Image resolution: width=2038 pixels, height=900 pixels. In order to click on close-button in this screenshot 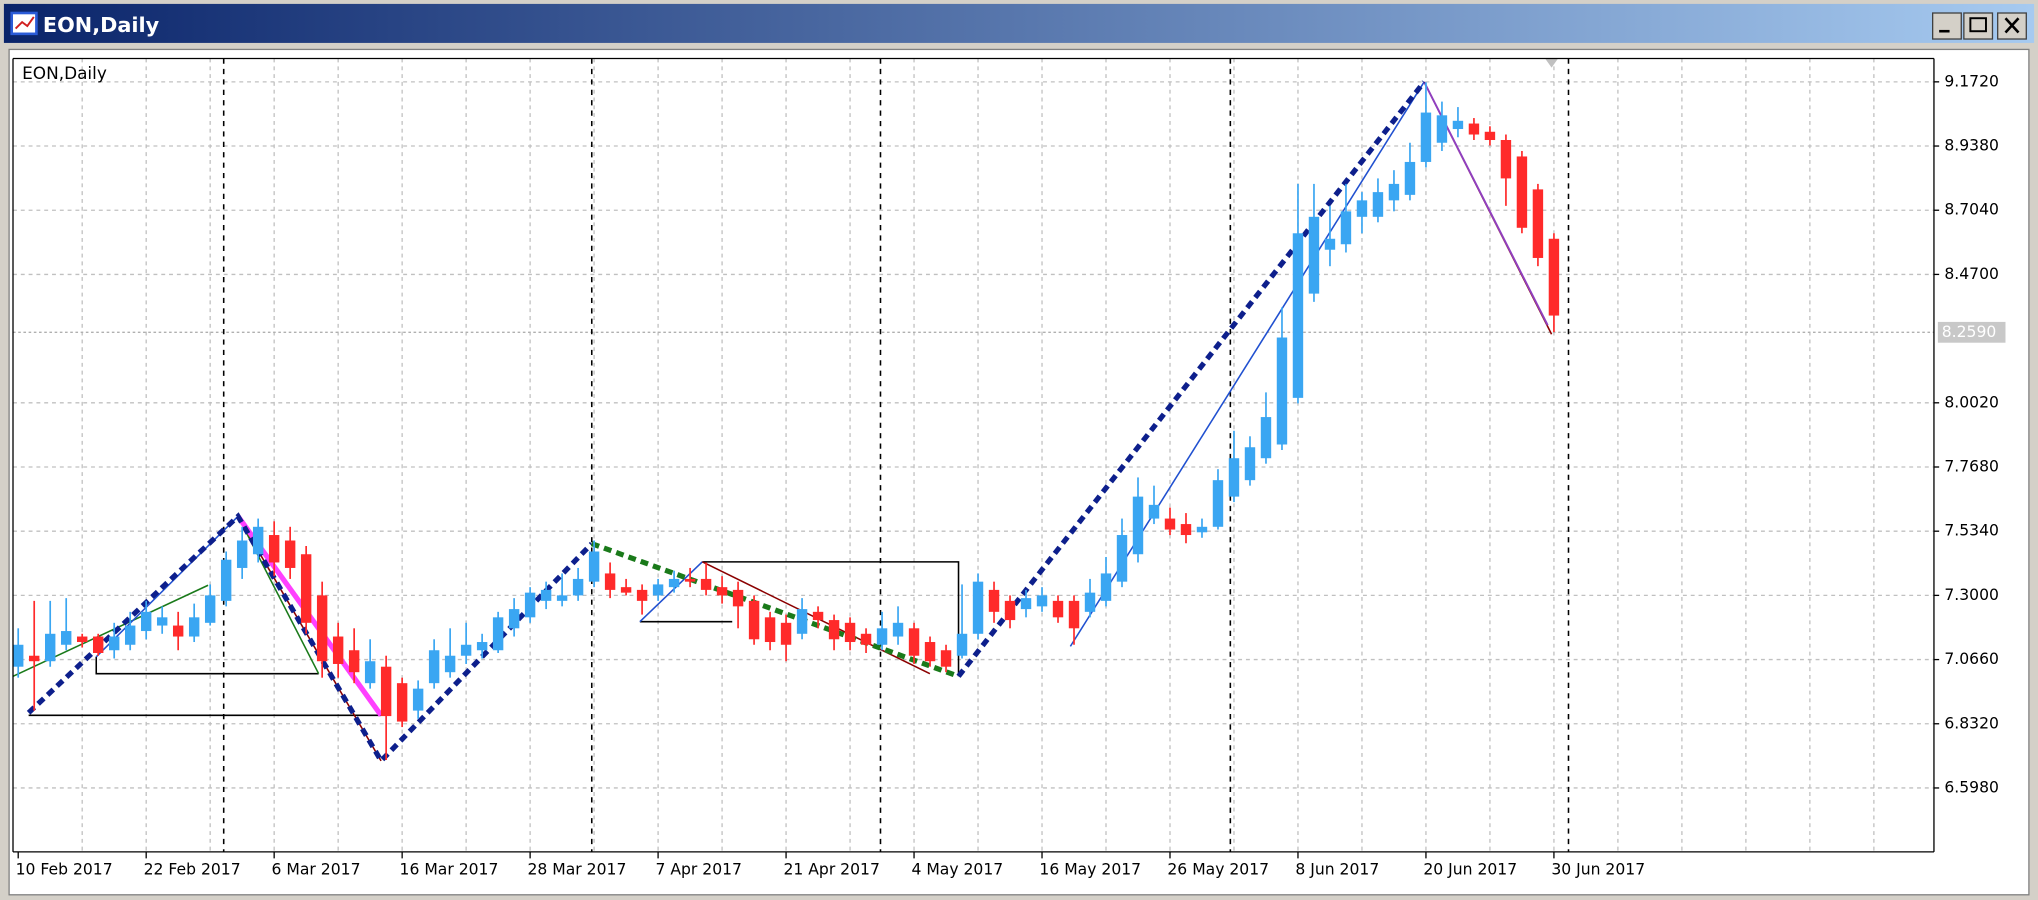, I will do `click(2012, 26)`.